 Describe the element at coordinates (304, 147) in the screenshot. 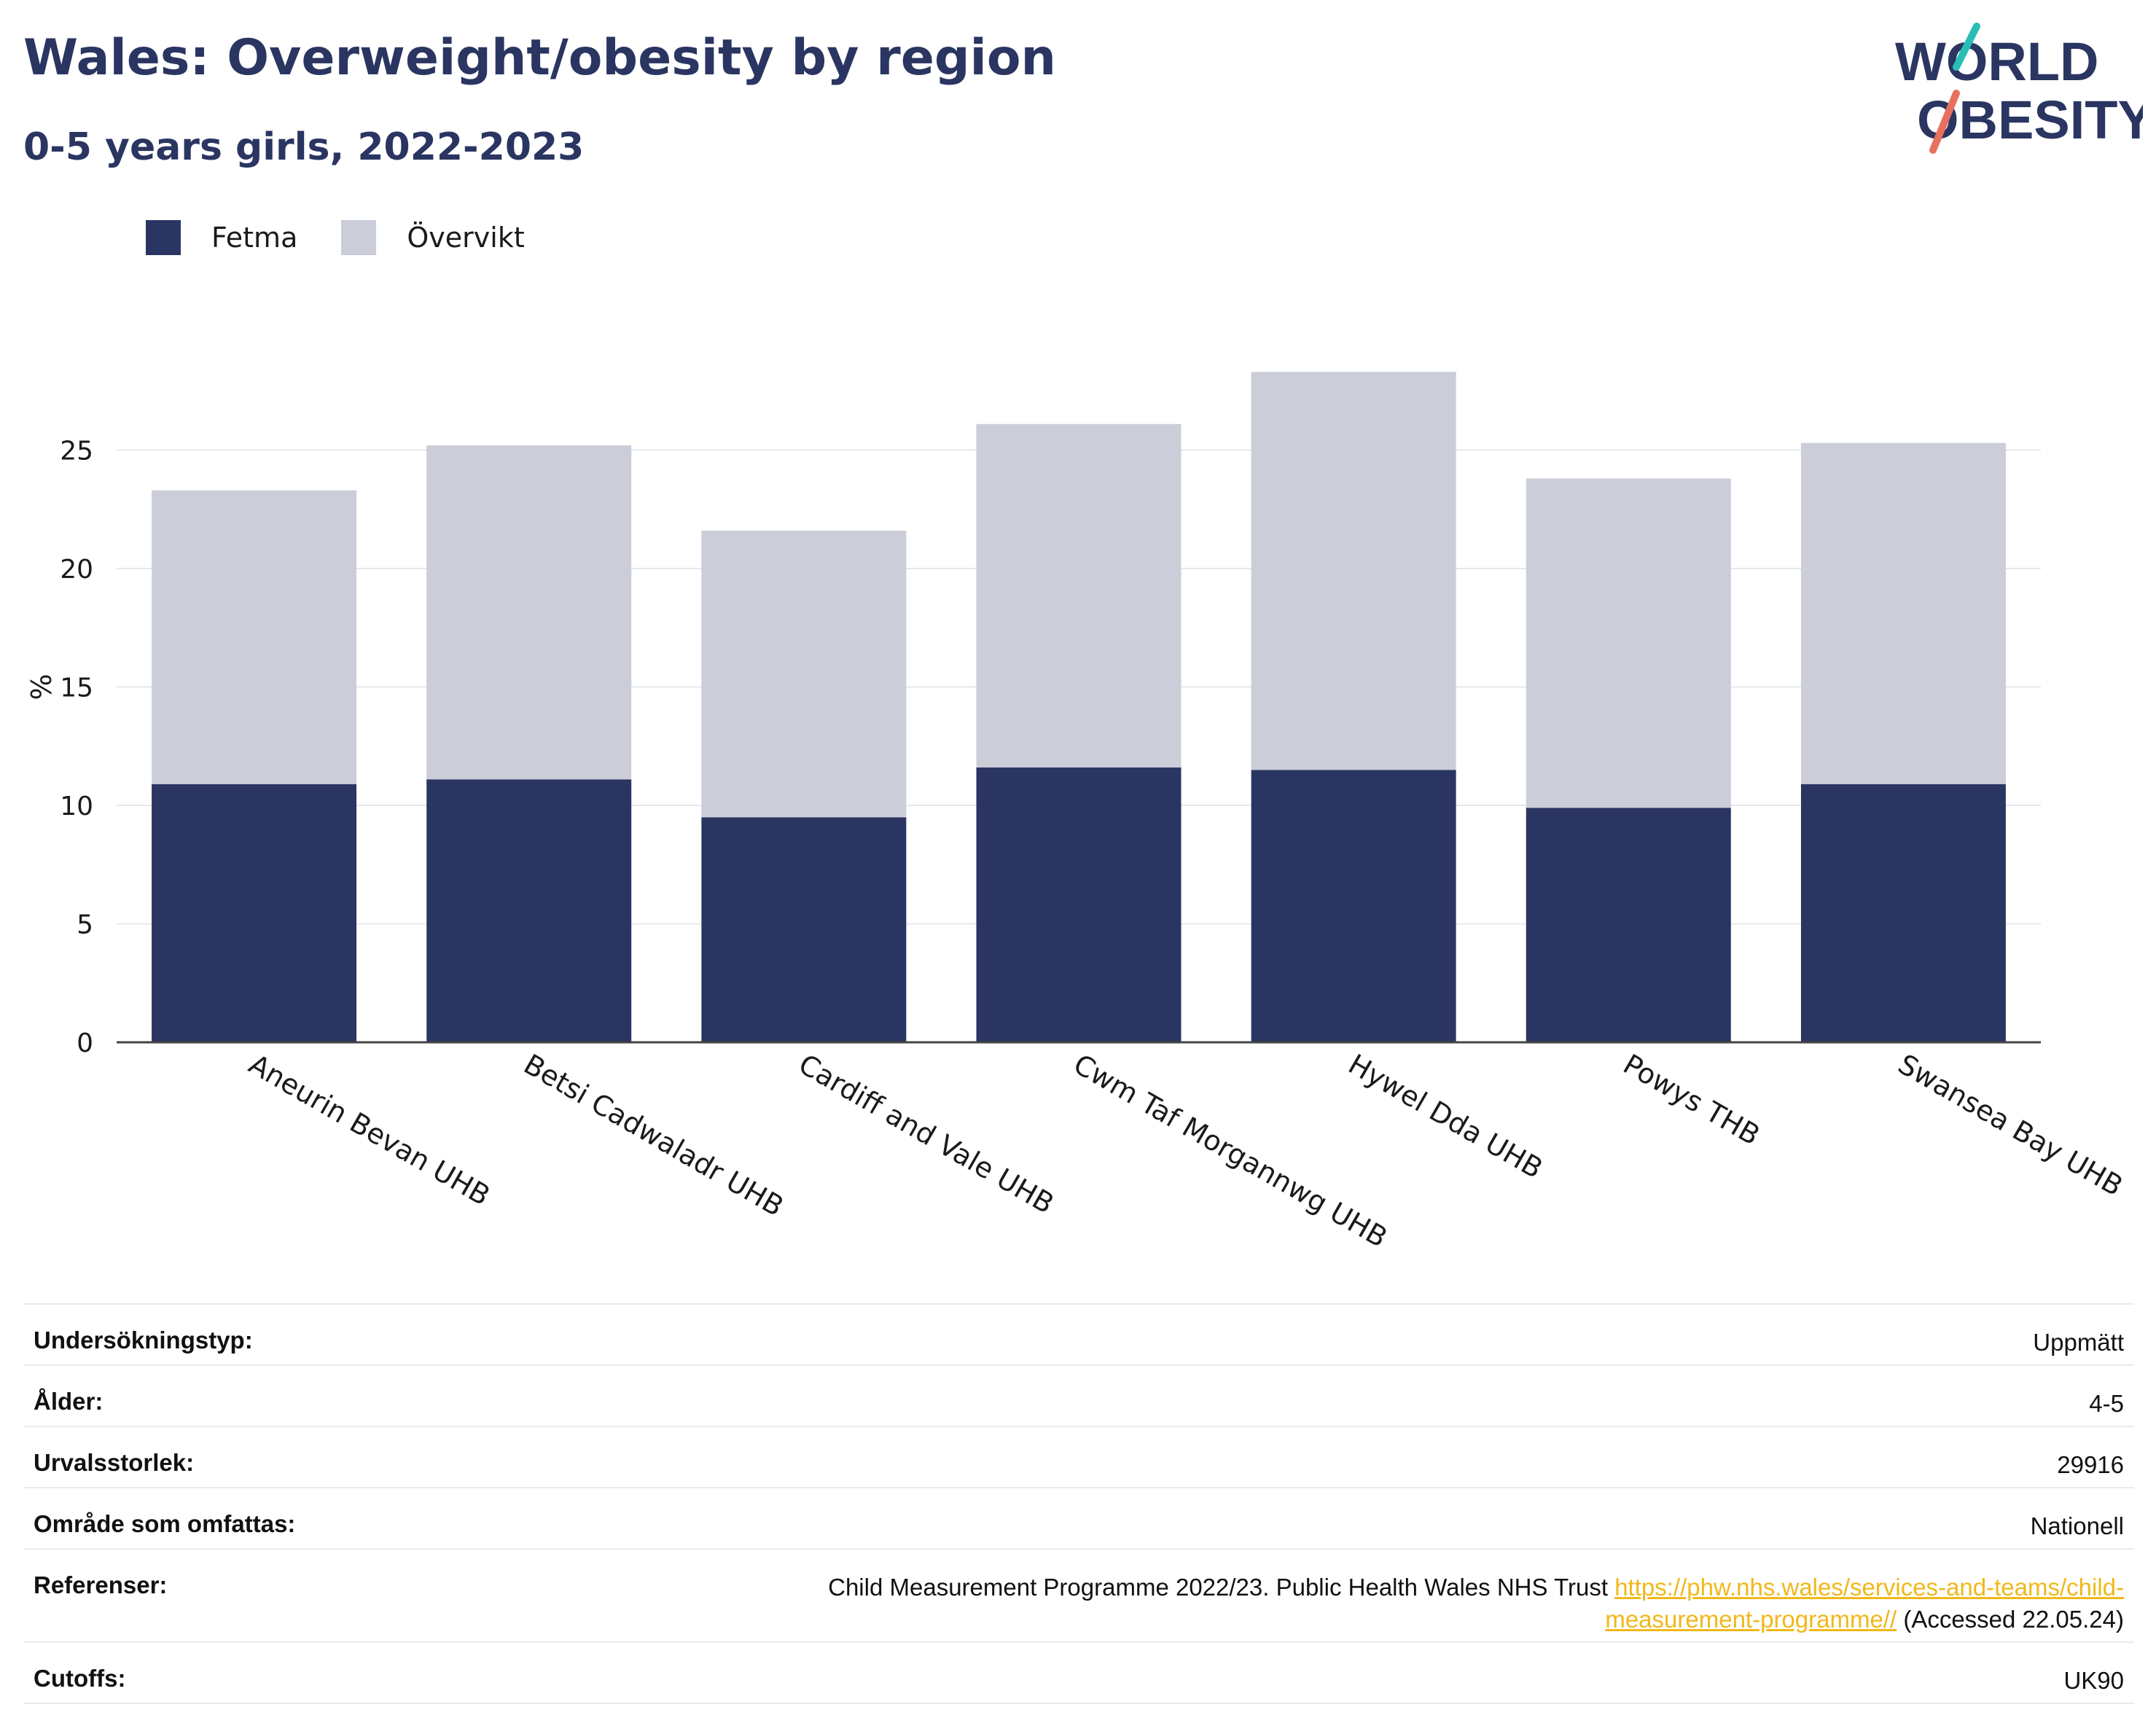

I see `chart-subtitle: 0-5 years girls, 2022-2023` at that location.